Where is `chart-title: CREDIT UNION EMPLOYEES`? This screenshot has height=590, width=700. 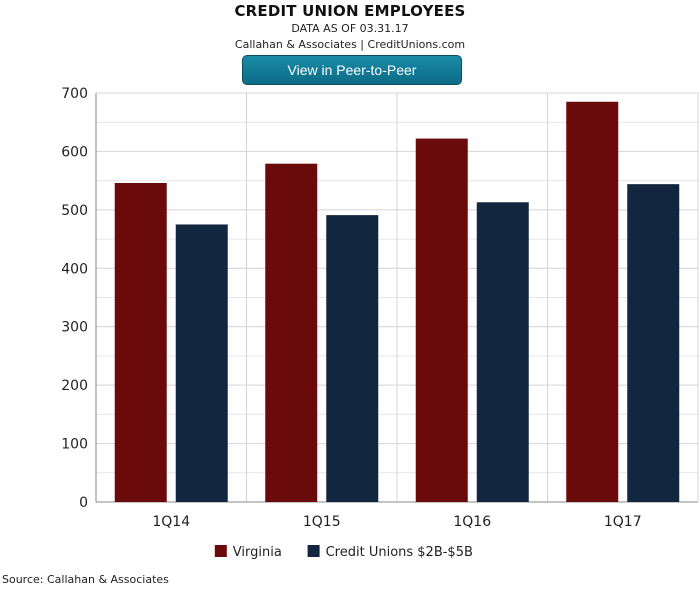
chart-title: CREDIT UNION EMPLOYEES is located at coordinates (350, 11).